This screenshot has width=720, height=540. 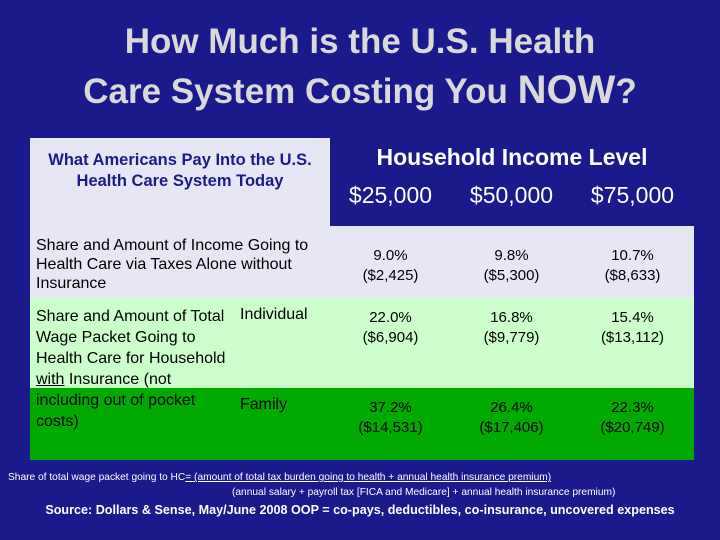 I want to click on title-line-1: How Much is the U.S. Health, so click(x=360, y=41).